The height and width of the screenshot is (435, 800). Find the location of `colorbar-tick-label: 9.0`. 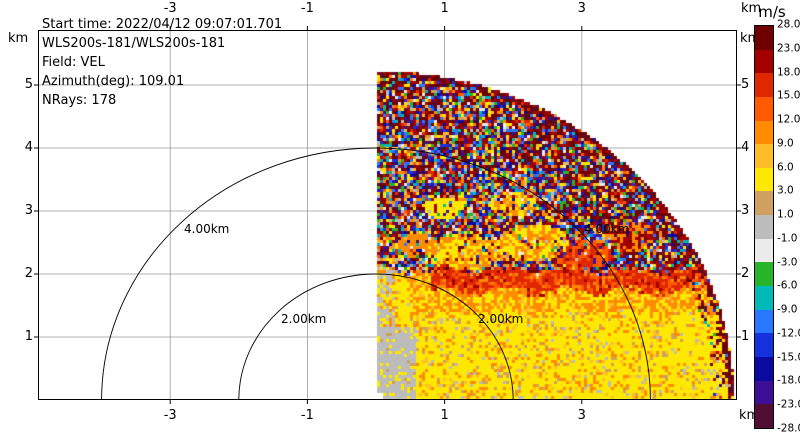

colorbar-tick-label: 9.0 is located at coordinates (785, 143).